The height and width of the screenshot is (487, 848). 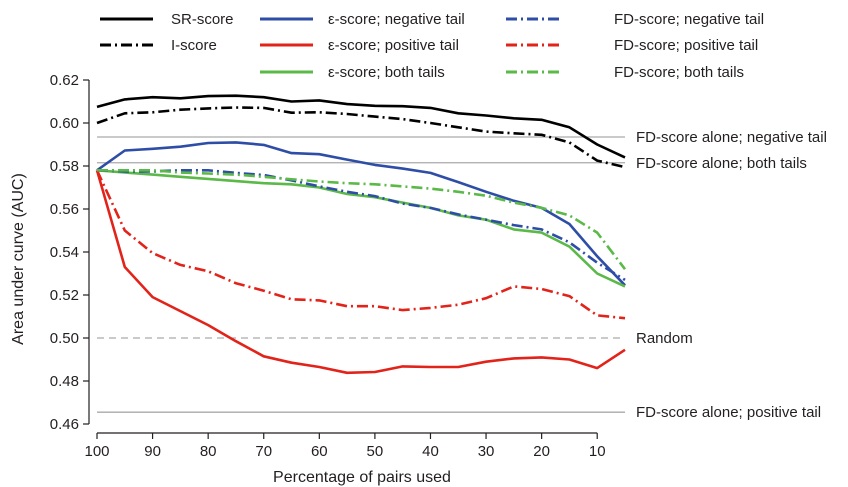 What do you see at coordinates (541, 451) in the screenshot?
I see `x-tick-label: 20` at bounding box center [541, 451].